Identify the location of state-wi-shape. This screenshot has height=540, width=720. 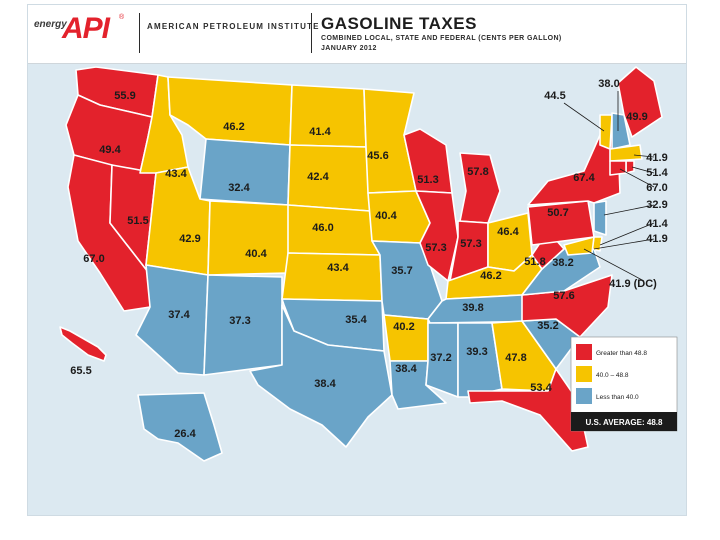
(428, 161).